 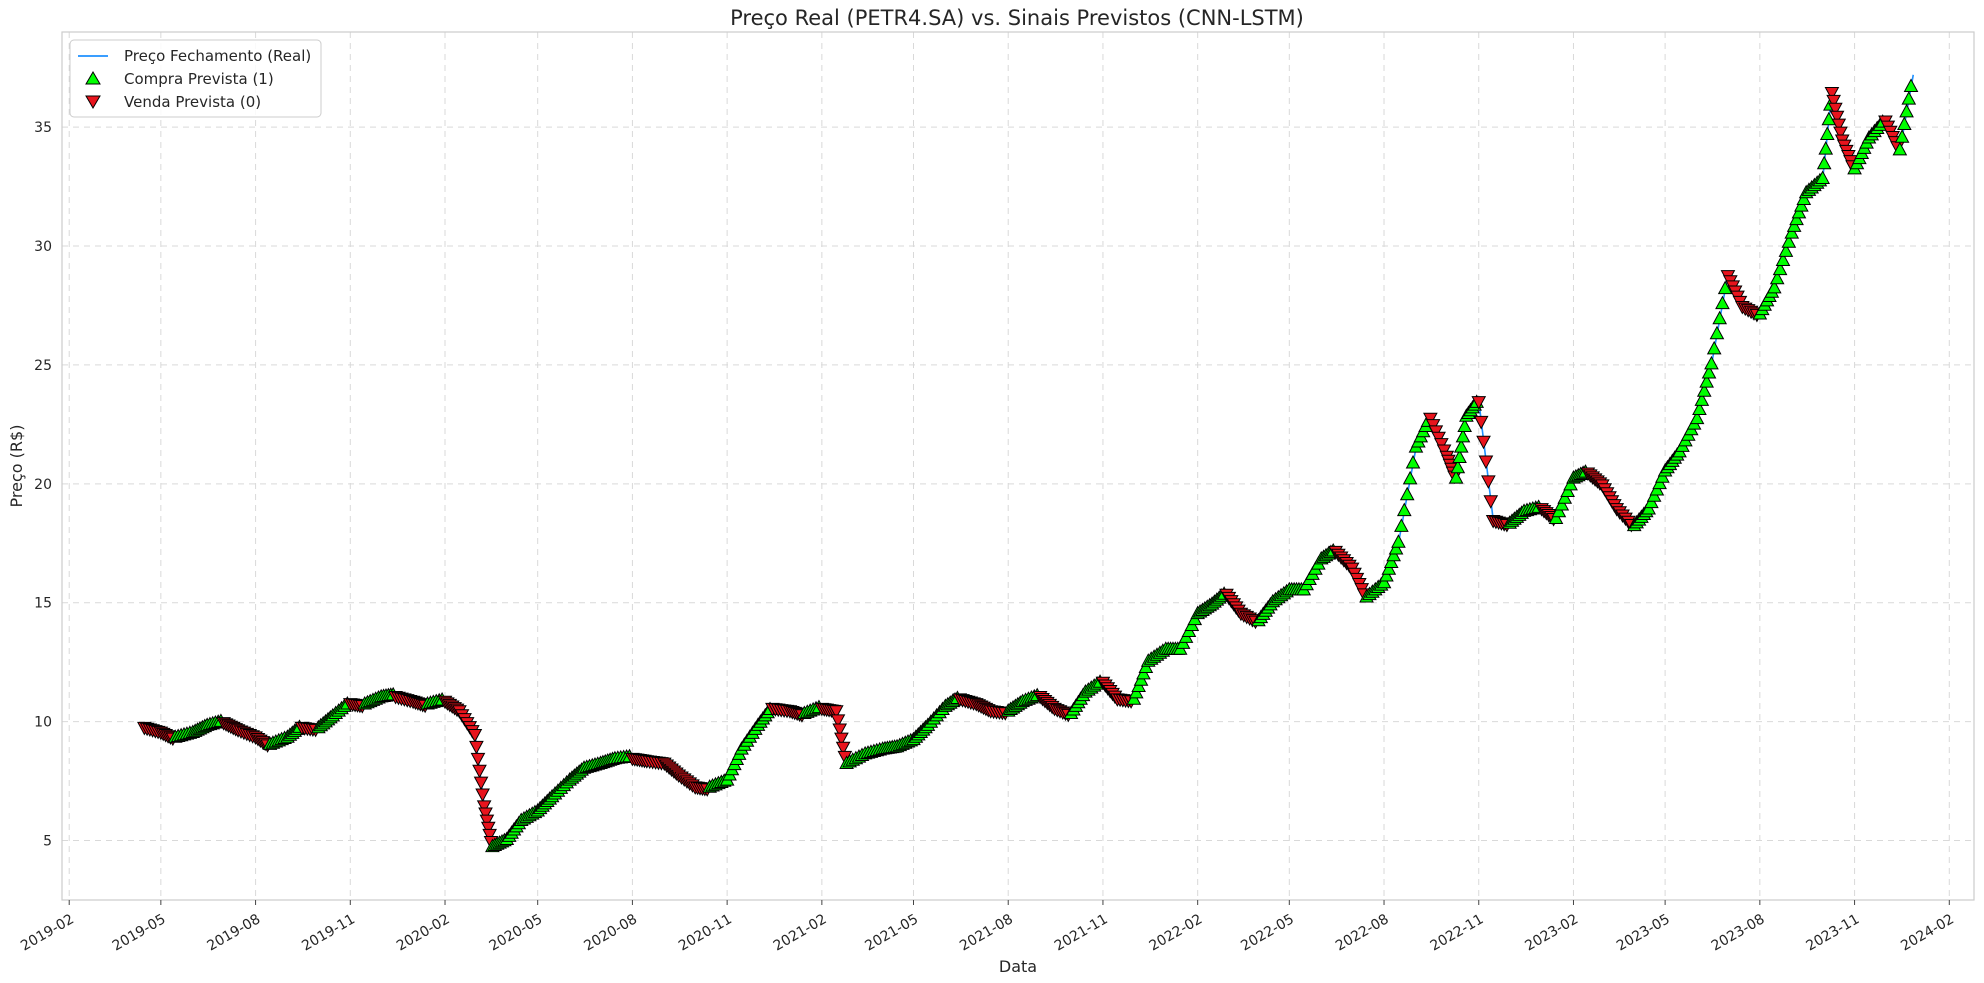 I want to click on x-tick-label: 2023-05, so click(x=1643, y=932).